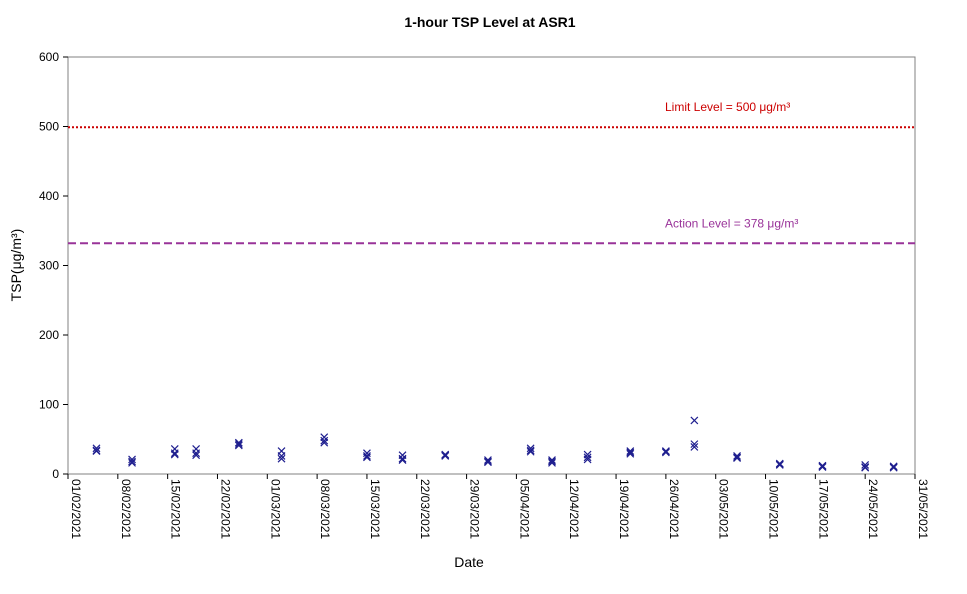  Describe the element at coordinates (49, 405) in the screenshot. I see `y-tick-label: 100` at that location.